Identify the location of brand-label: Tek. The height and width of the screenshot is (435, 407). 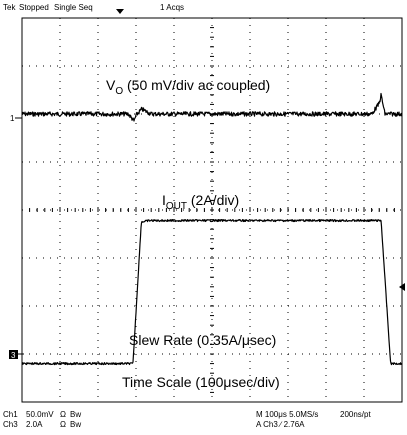
(9, 7).